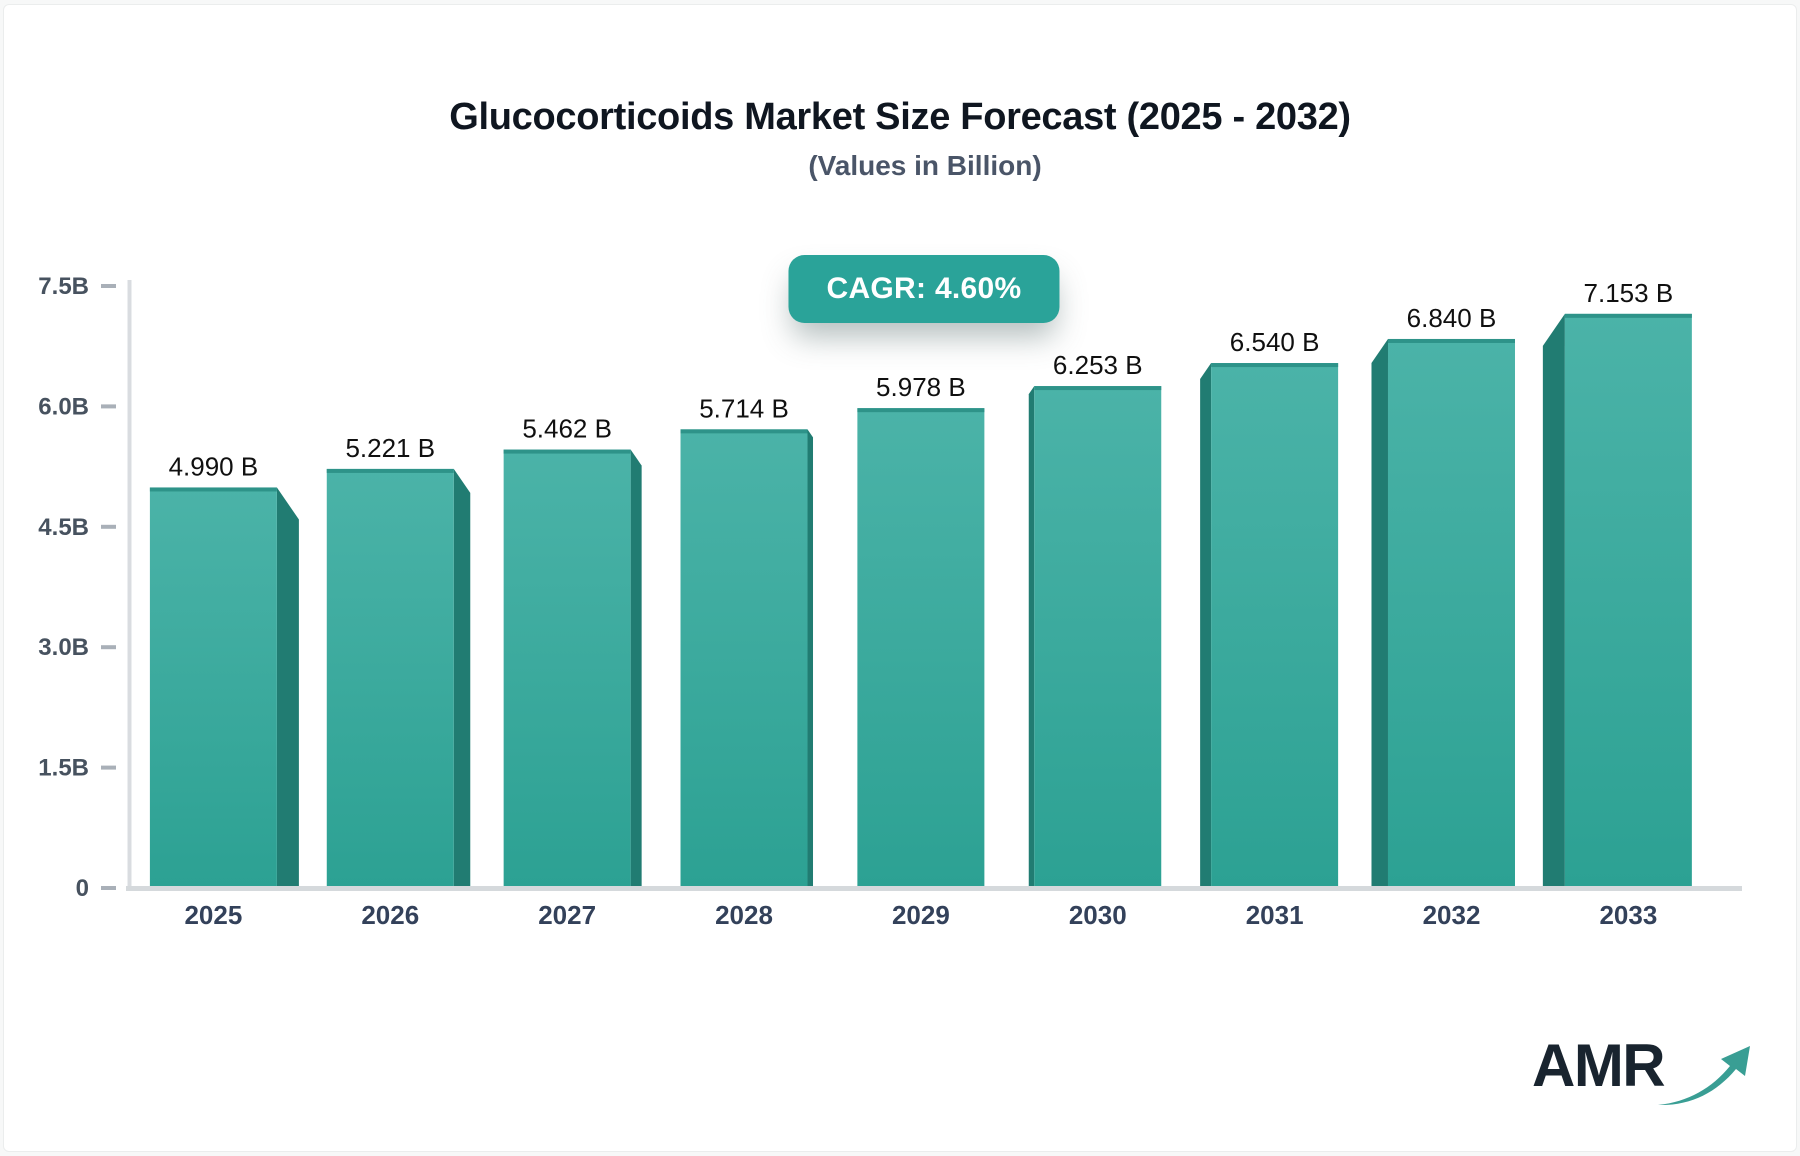  What do you see at coordinates (63, 527) in the screenshot?
I see `y-axis-tick-label: 4.5B` at bounding box center [63, 527].